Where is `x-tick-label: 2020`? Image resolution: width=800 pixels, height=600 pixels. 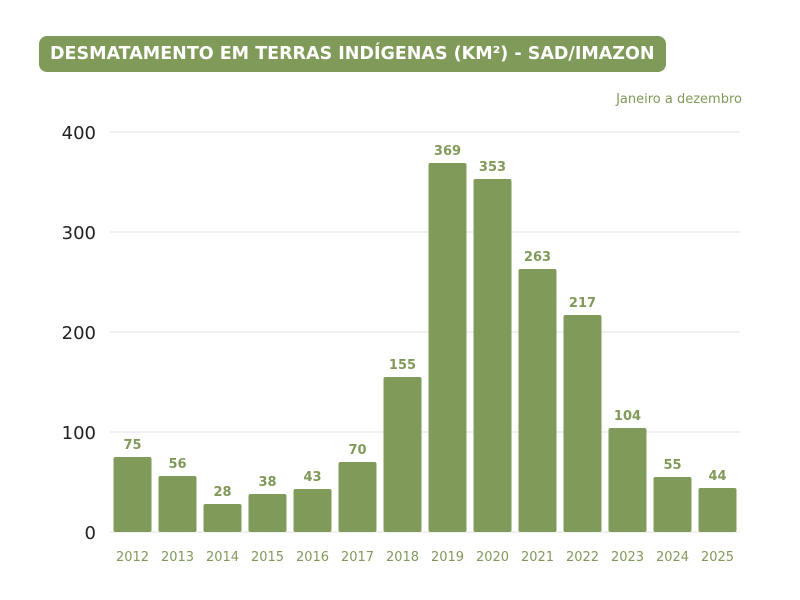
x-tick-label: 2020 is located at coordinates (492, 557).